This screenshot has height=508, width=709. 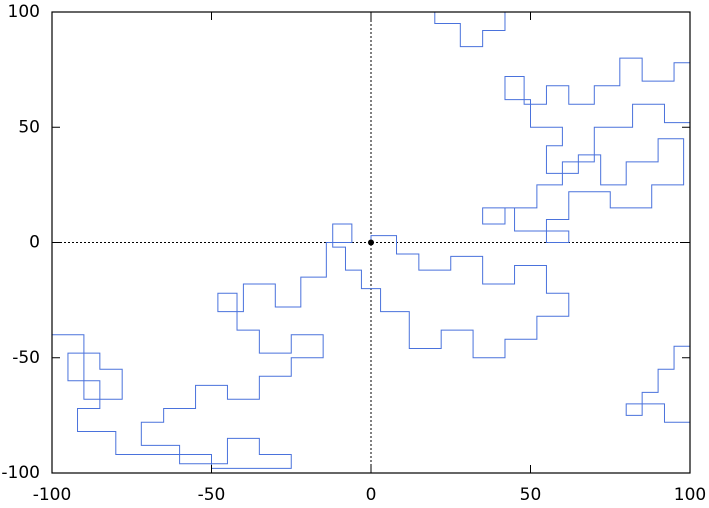 What do you see at coordinates (531, 495) in the screenshot?
I see `x-tick-label: 50` at bounding box center [531, 495].